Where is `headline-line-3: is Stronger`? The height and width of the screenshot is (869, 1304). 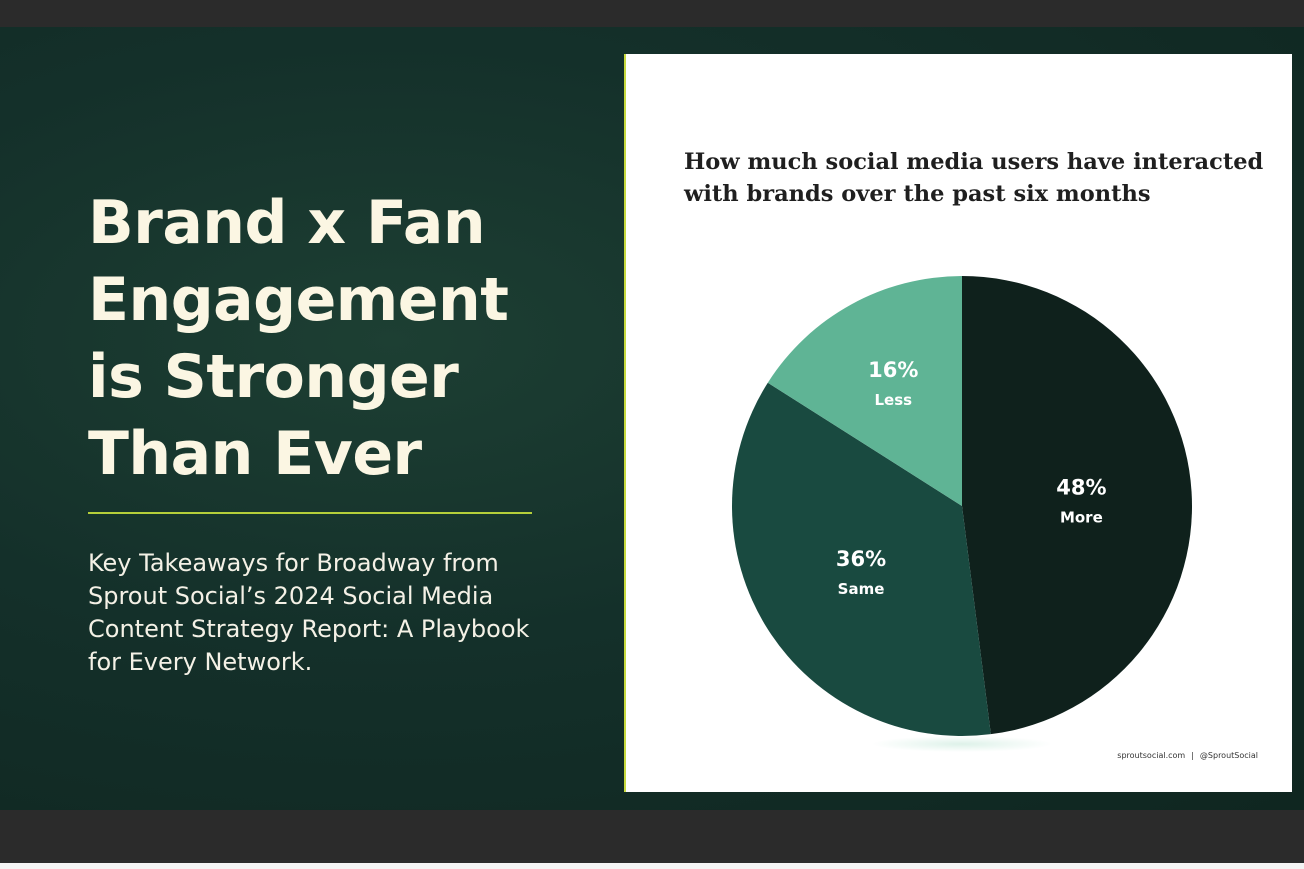 headline-line-3: is Stronger is located at coordinates (273, 377).